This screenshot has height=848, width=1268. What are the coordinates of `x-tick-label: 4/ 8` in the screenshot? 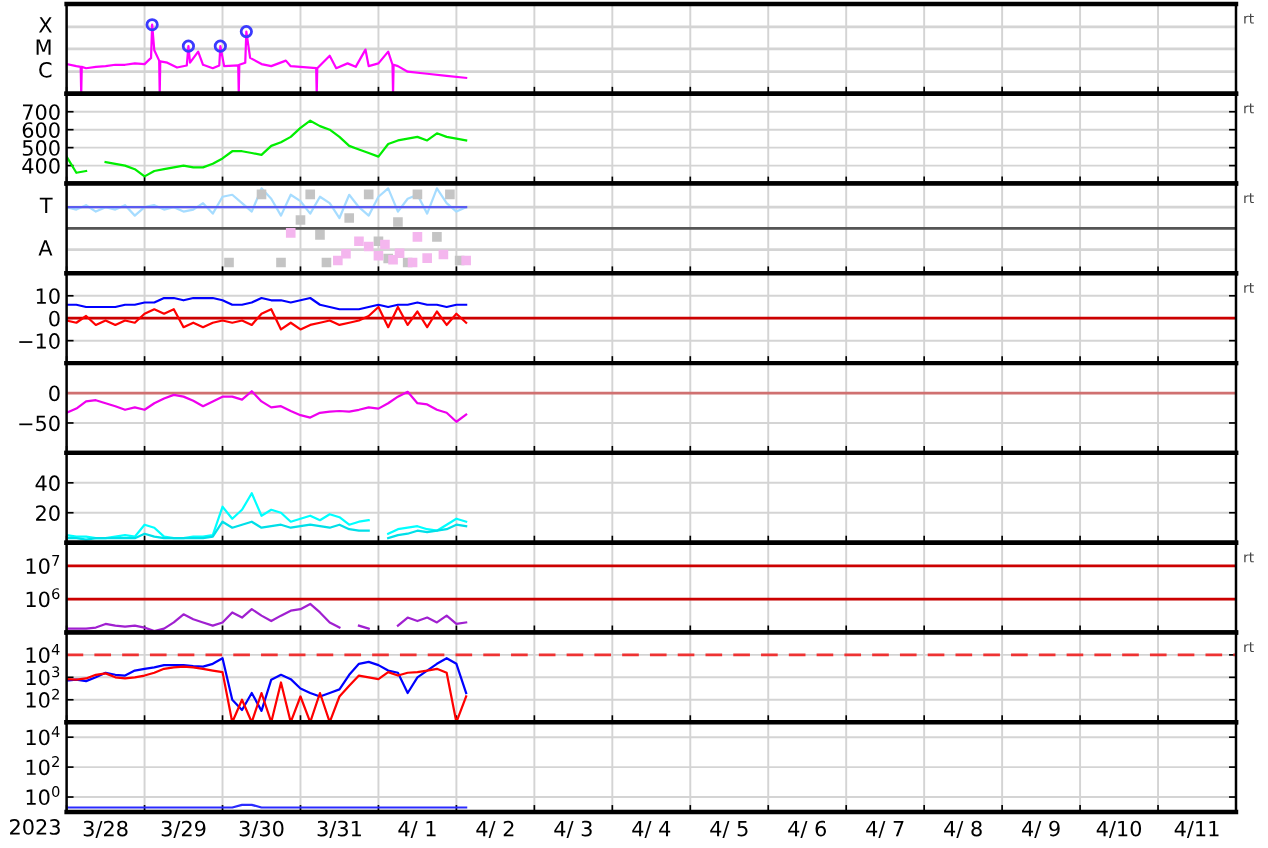 It's located at (963, 829).